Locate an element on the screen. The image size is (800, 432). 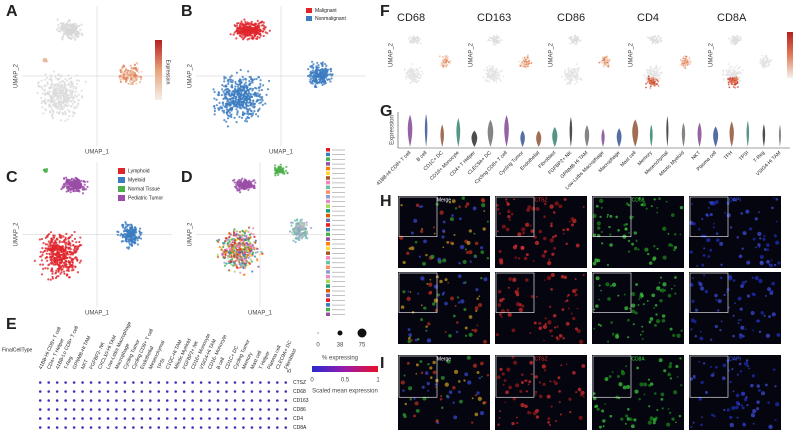
y-title: FinalCellType is located at coordinates (17, 350).